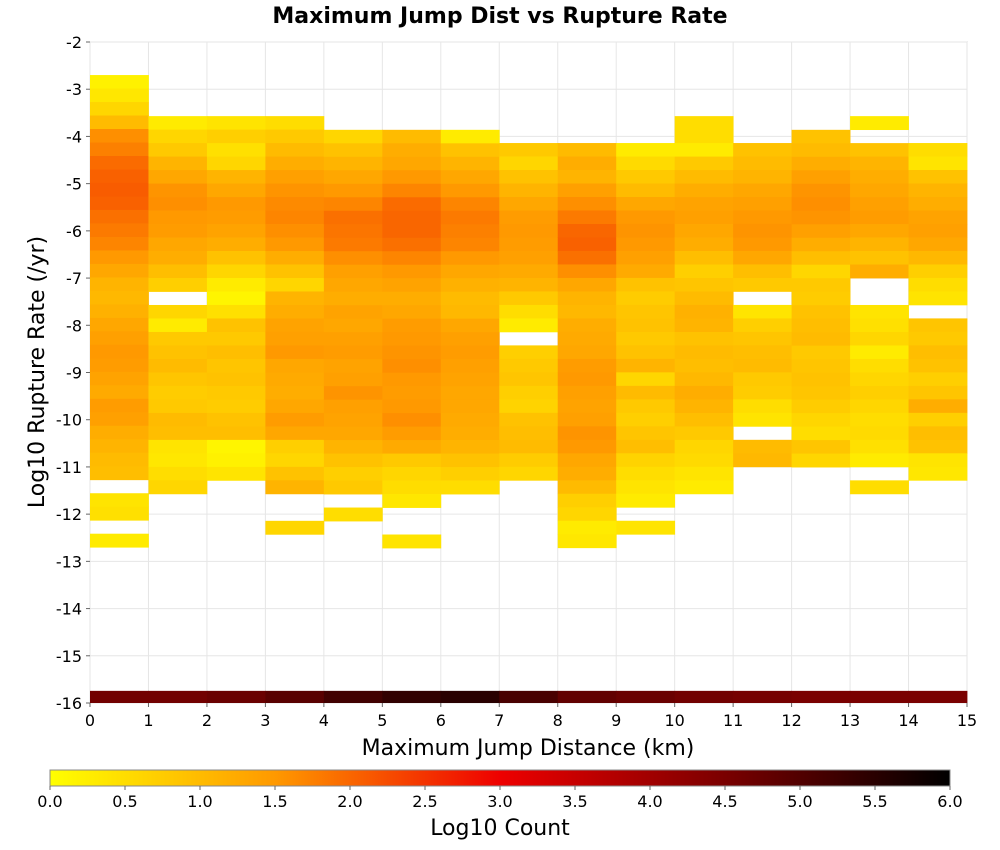 Image resolution: width=1000 pixels, height=850 pixels. I want to click on y-tick-label: -13, so click(69, 561).